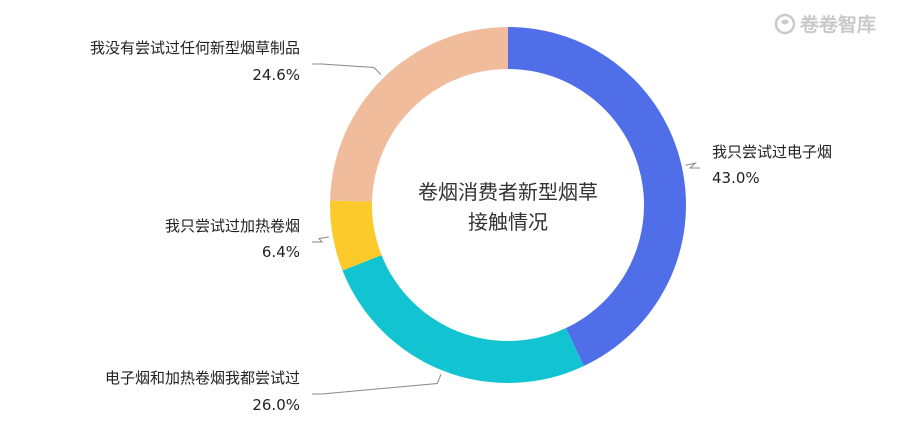 The image size is (900, 444). Describe the element at coordinates (232, 226) in the screenshot. I see `slice-label-3: 我只尝试过加热卷烟` at that location.